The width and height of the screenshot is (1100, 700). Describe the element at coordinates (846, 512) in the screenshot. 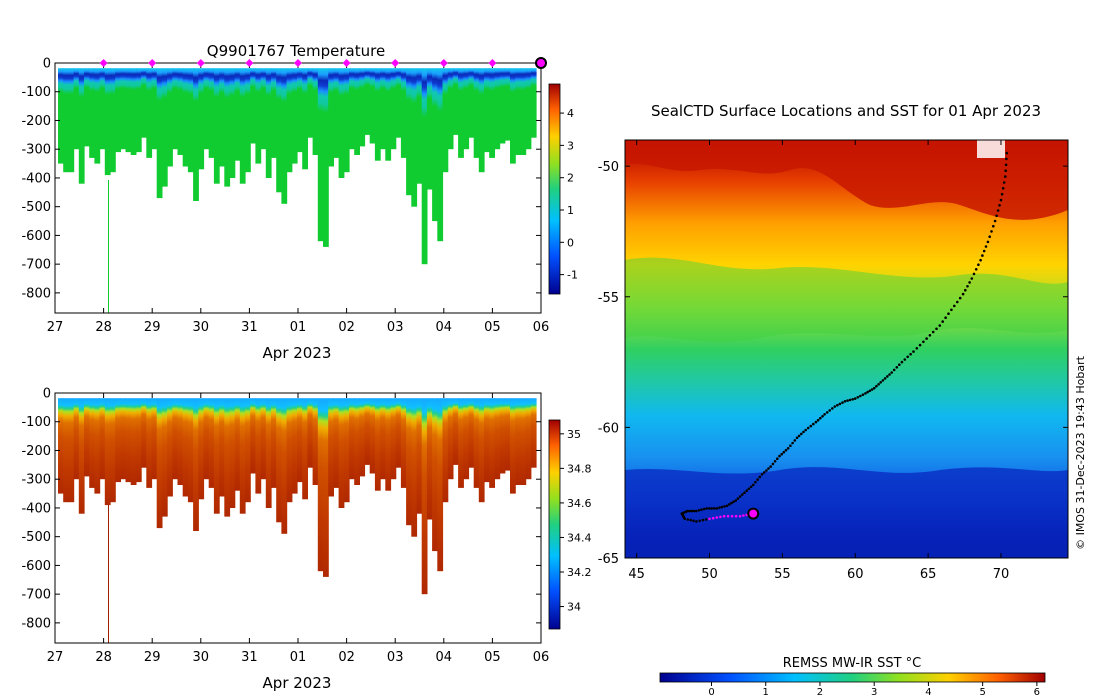

I see `sst-cold-band` at that location.